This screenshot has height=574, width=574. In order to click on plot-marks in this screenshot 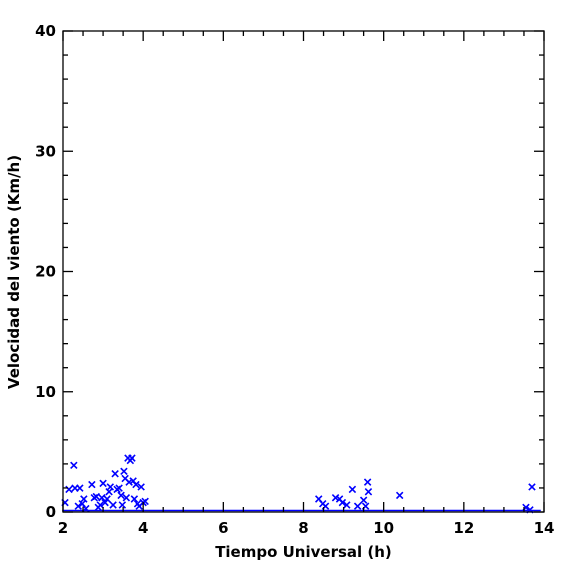, I will do `click(301, 484)`.